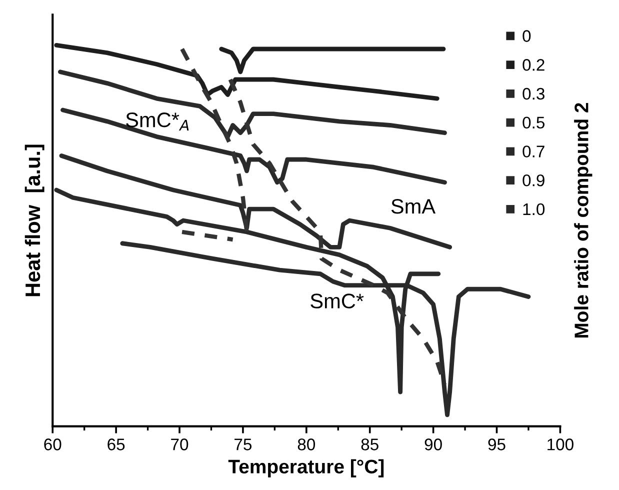 This screenshot has width=619, height=490. Describe the element at coordinates (53, 444) in the screenshot. I see `x-tick-label: 60` at that location.